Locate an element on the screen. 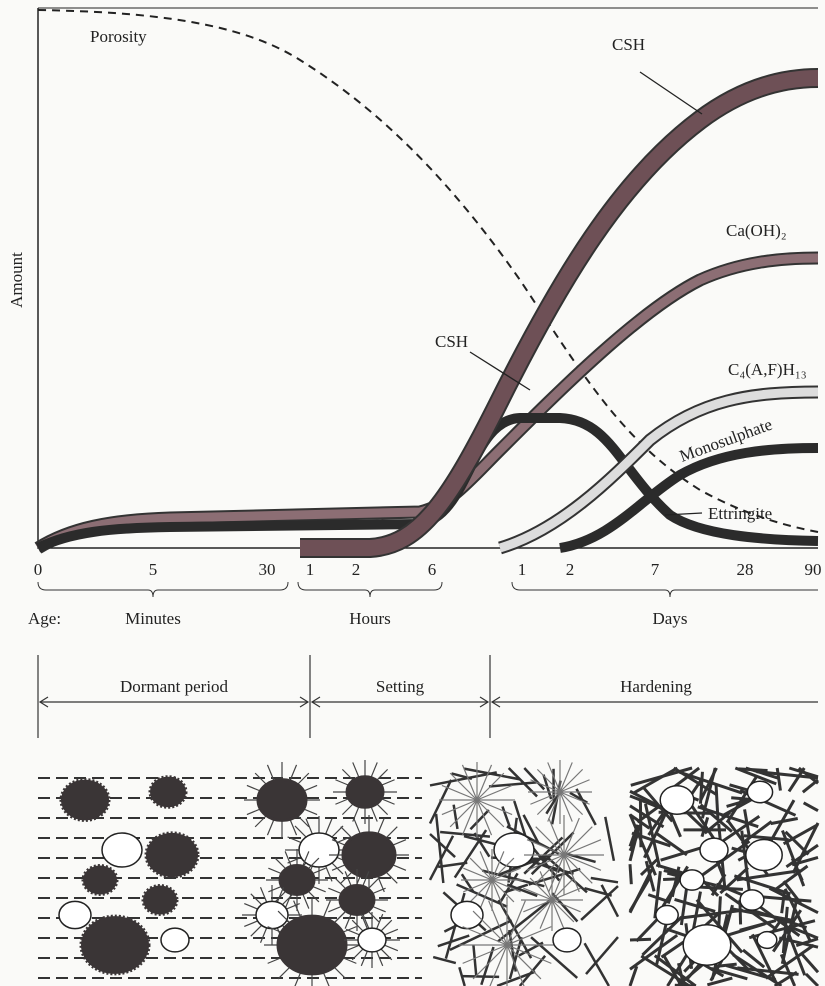  monosulphate-curve is located at coordinates (689, 498).